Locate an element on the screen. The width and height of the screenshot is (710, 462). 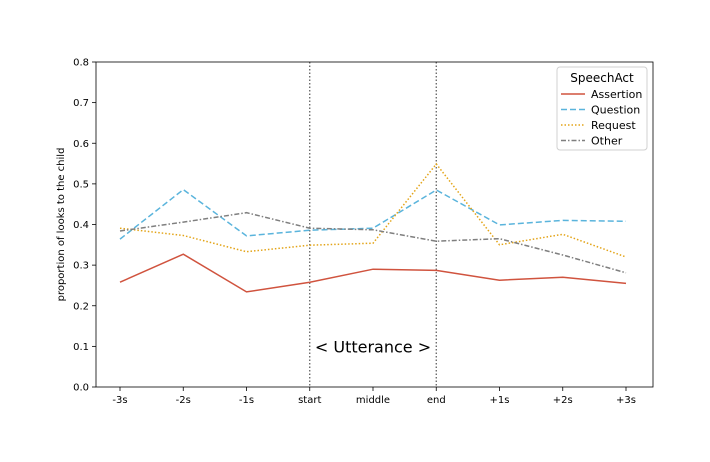
y-tick-label: 0.2 is located at coordinates (81, 306).